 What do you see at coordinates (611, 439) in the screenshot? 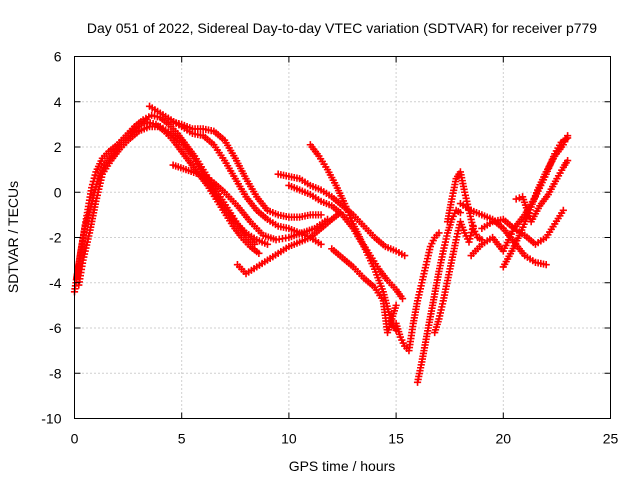
I see `x-tick-label: 25` at bounding box center [611, 439].